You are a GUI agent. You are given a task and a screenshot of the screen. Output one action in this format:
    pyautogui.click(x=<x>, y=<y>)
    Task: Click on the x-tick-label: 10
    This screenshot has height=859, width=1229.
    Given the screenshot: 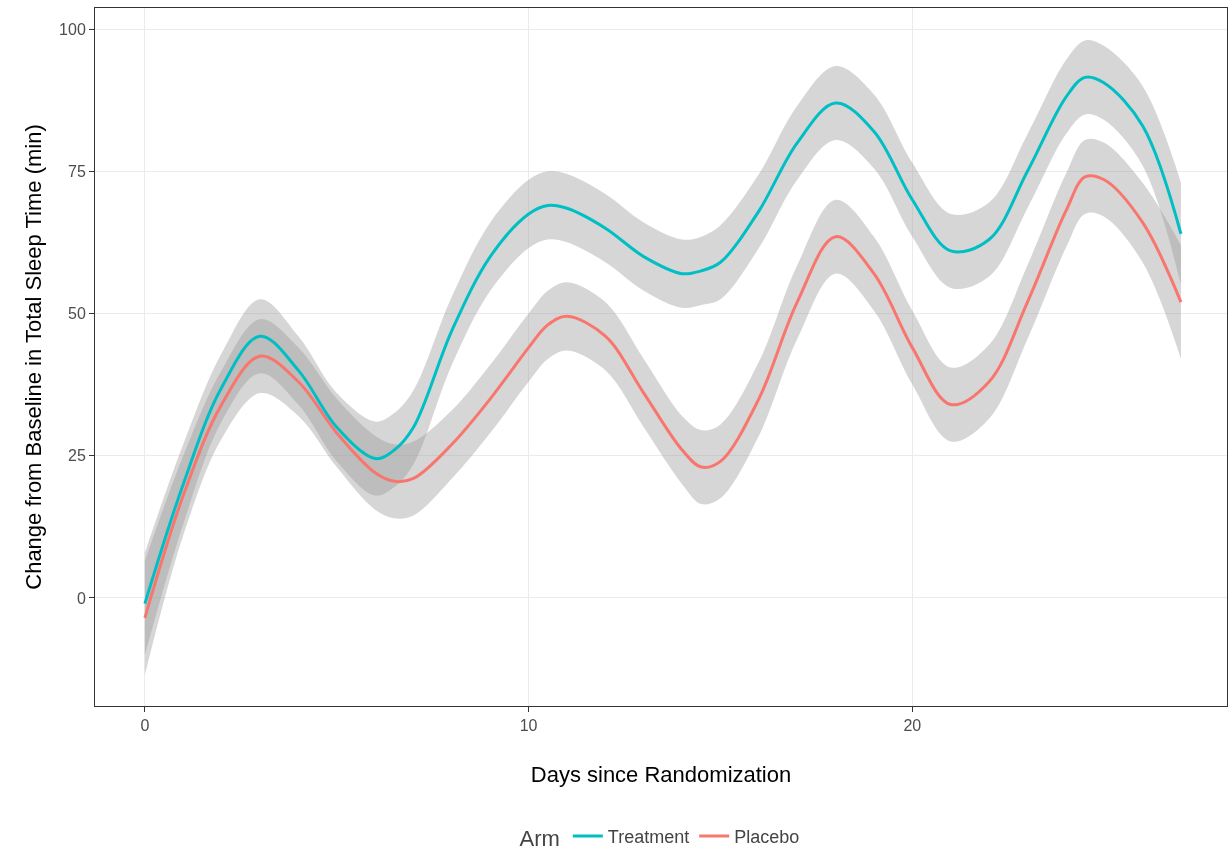 What is the action you would take?
    pyautogui.click(x=528, y=726)
    